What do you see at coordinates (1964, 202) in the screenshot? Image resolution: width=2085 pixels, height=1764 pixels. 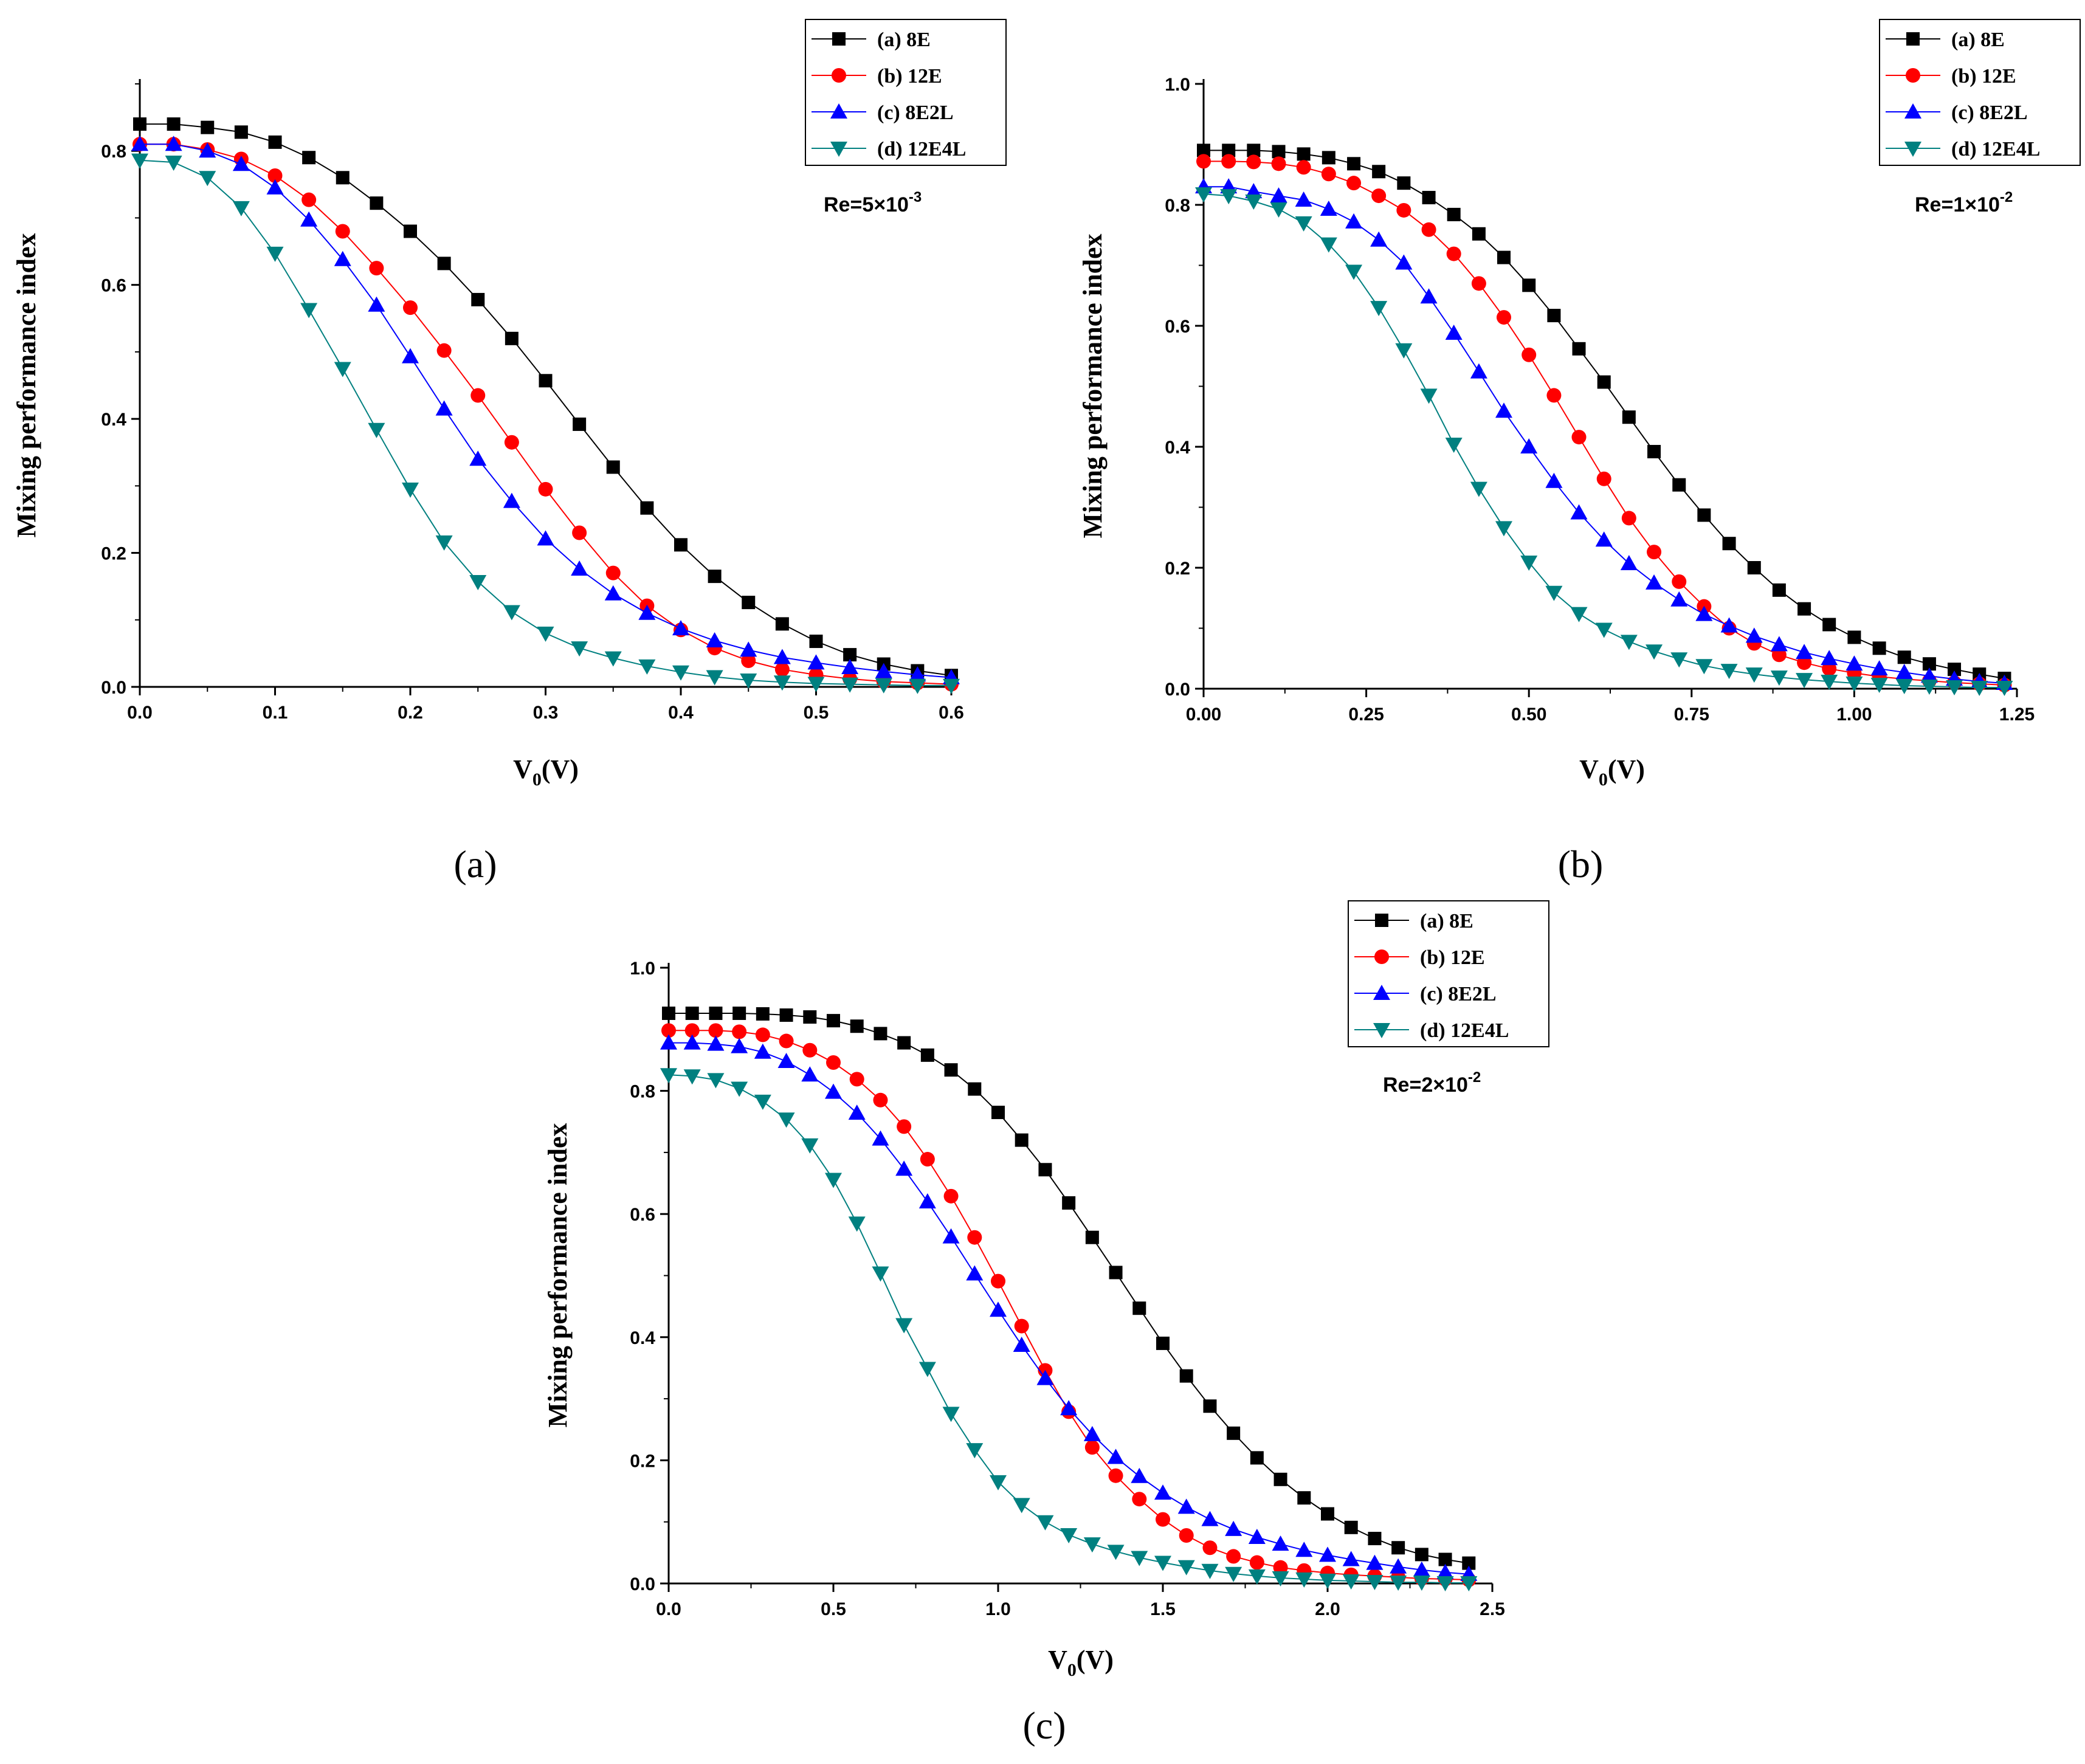 I see `reynolds-annotation-b: Re=1×10-2` at bounding box center [1964, 202].